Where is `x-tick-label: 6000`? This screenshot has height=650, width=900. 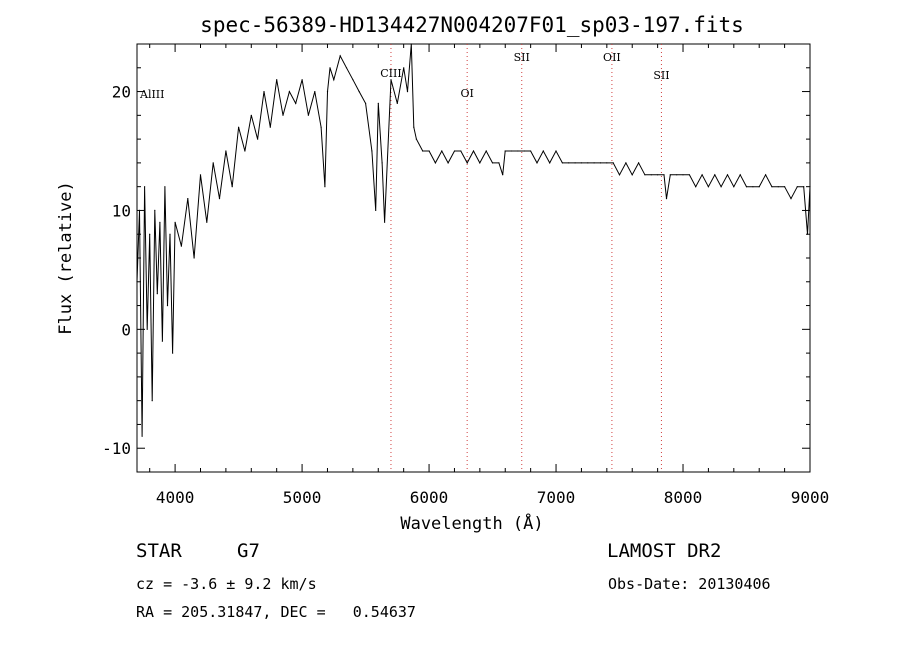 x-tick-label: 6000 is located at coordinates (429, 497).